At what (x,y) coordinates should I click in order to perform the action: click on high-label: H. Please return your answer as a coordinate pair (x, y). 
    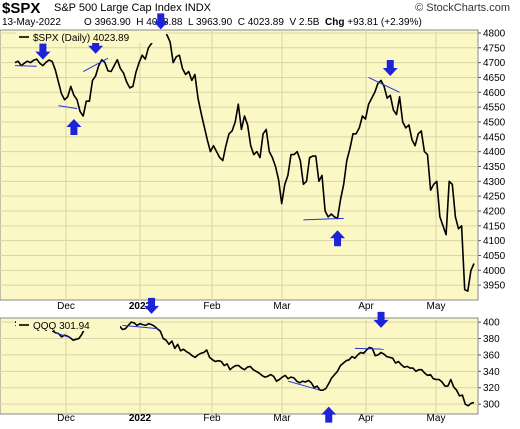
    Looking at the image, I should click on (140, 22).